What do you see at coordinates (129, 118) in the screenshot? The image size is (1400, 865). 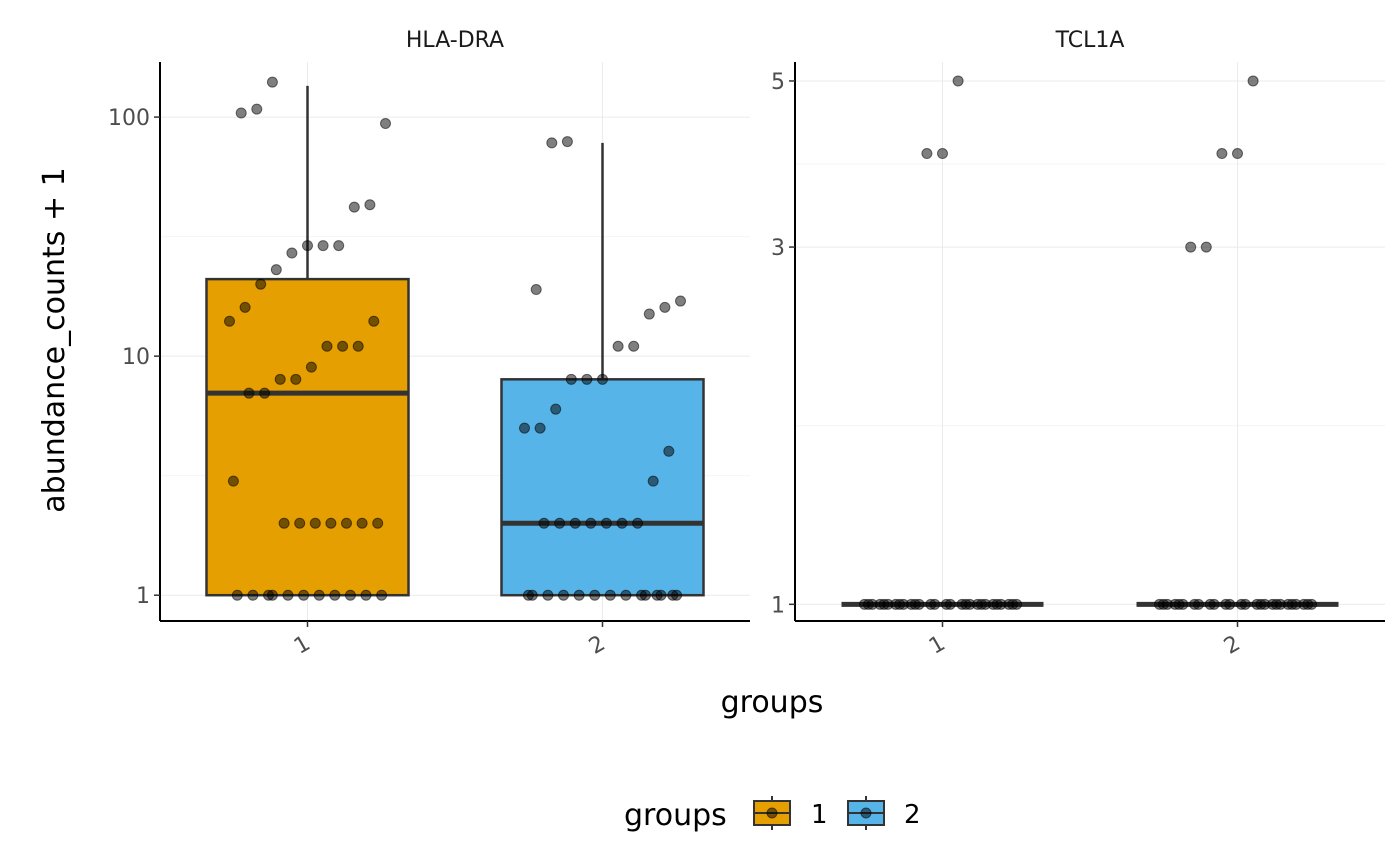 I see `y-tick-label: 100` at bounding box center [129, 118].